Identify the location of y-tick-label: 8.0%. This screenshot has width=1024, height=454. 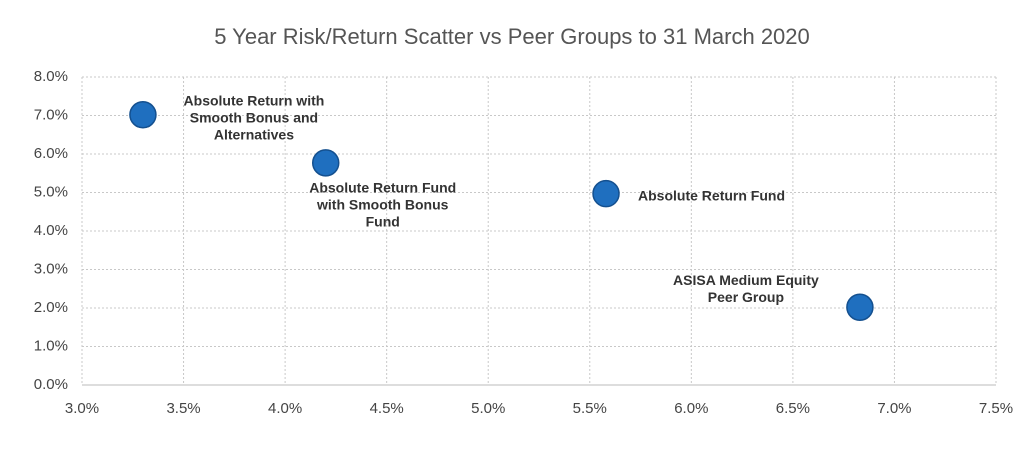
(51, 76).